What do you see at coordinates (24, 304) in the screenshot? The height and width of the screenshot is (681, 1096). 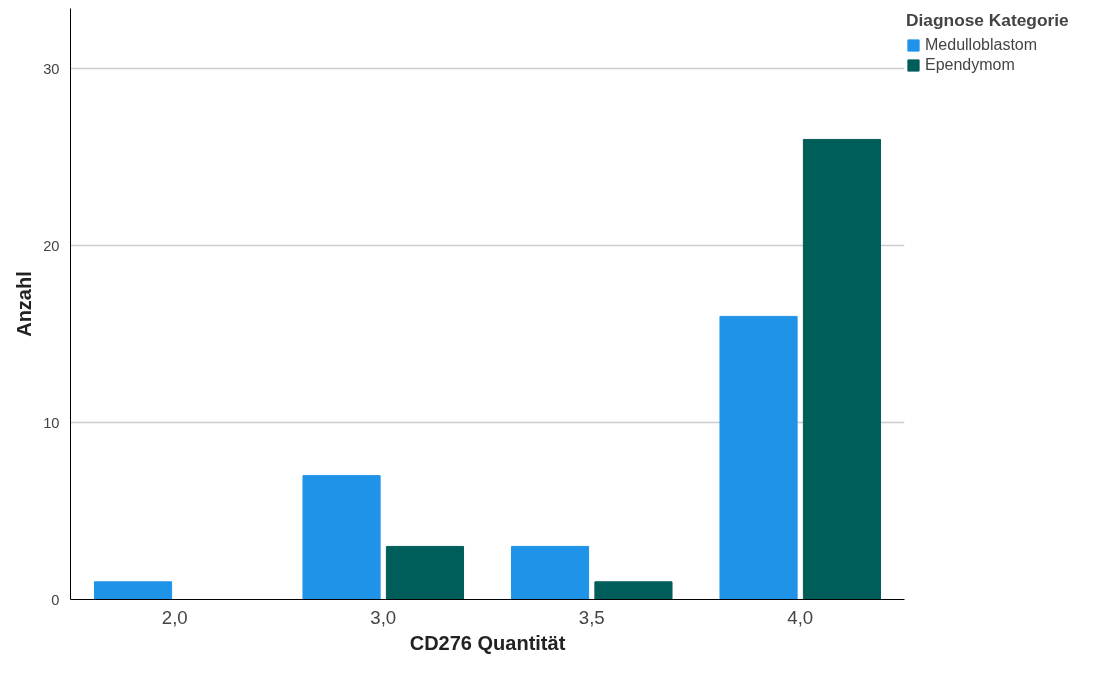 I see `y-axis-title: Anzahl` at bounding box center [24, 304].